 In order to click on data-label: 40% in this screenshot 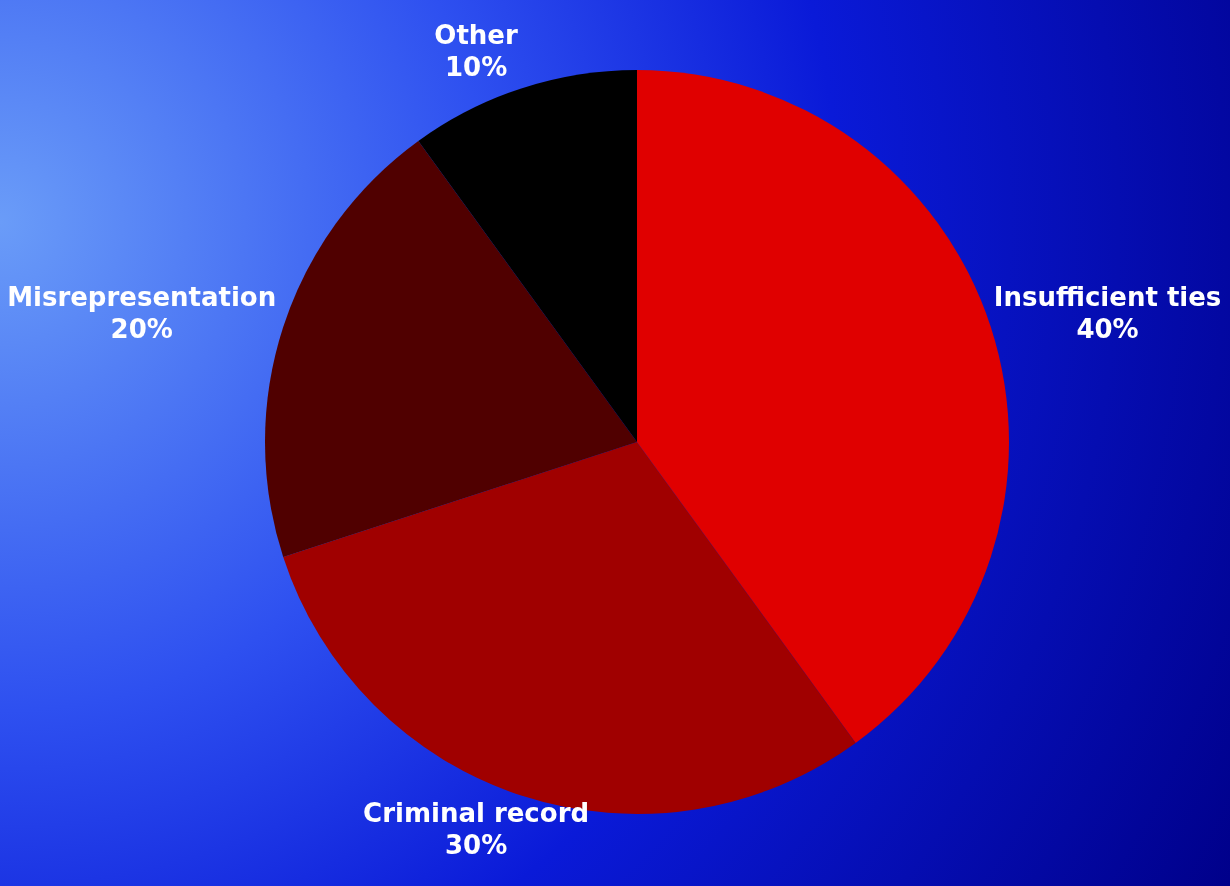, I will do `click(1107, 329)`.